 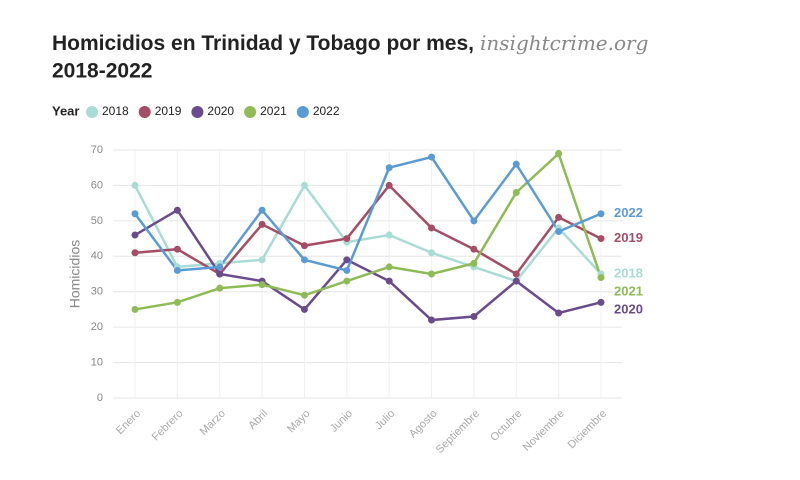 I want to click on y-tick-label: 30, so click(x=97, y=292).